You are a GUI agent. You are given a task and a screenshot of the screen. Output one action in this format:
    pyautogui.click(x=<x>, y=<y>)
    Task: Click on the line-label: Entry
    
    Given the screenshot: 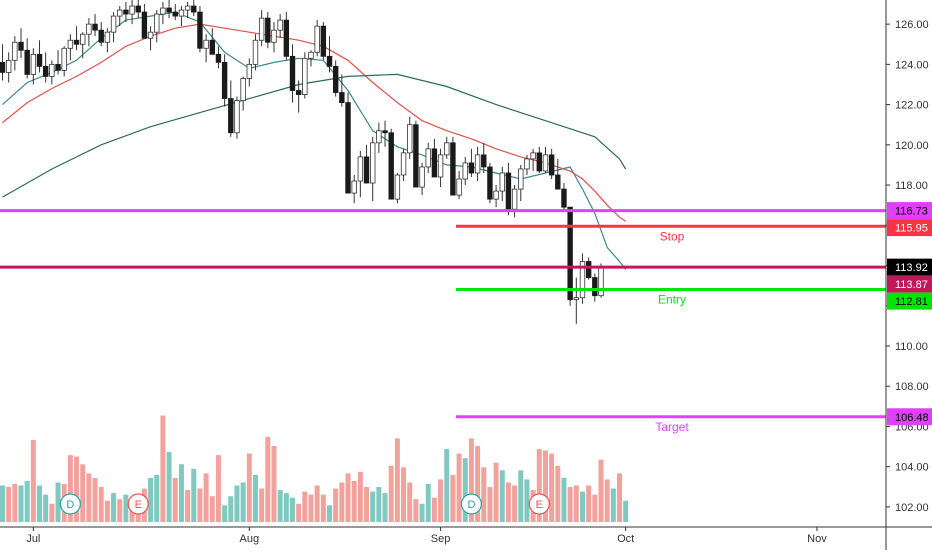 What is the action you would take?
    pyautogui.click(x=672, y=299)
    